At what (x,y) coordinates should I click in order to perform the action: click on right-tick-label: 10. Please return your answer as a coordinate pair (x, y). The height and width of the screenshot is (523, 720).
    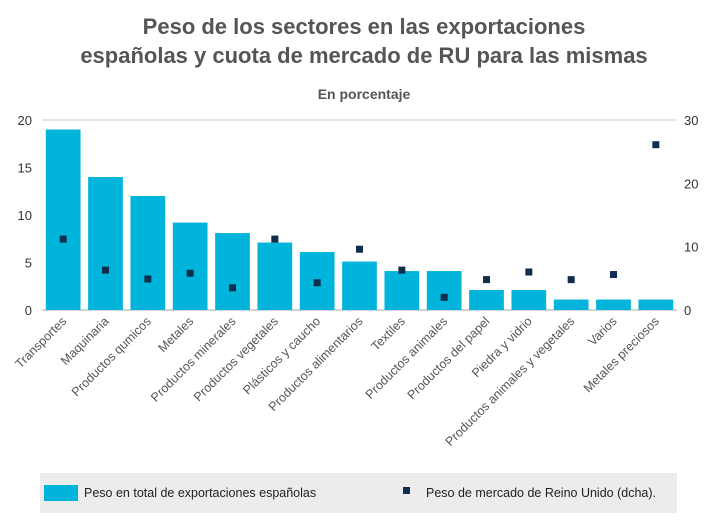
    Looking at the image, I should click on (691, 247).